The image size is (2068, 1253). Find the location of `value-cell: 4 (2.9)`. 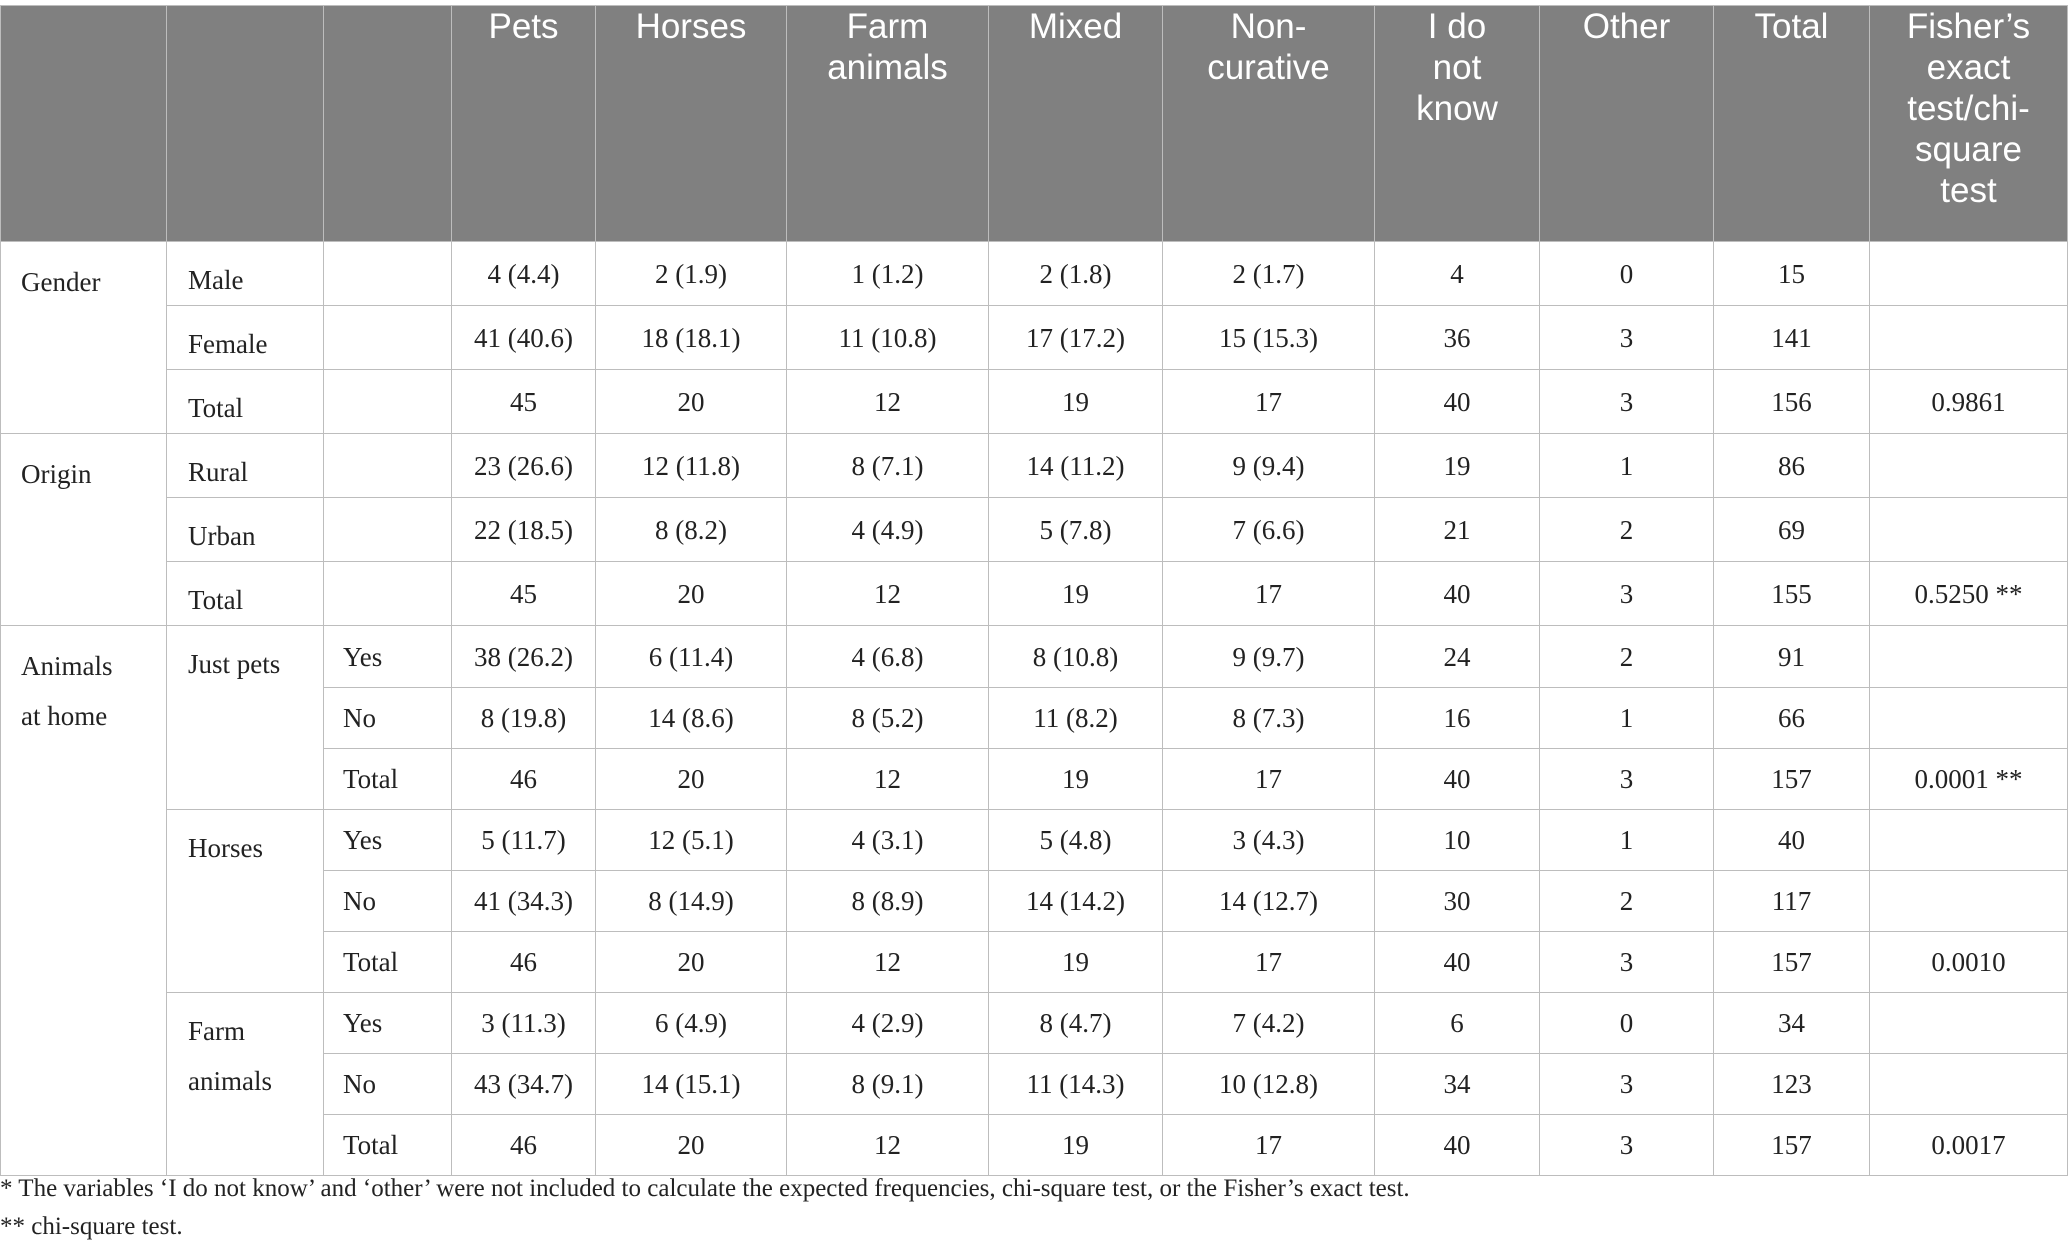

value-cell: 4 (2.9) is located at coordinates (887, 1023).